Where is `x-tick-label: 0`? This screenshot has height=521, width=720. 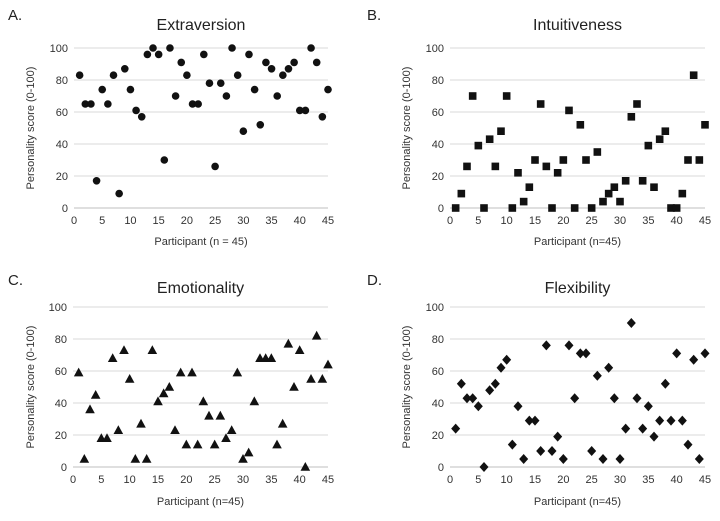
x-tick-label: 0 is located at coordinates (450, 221).